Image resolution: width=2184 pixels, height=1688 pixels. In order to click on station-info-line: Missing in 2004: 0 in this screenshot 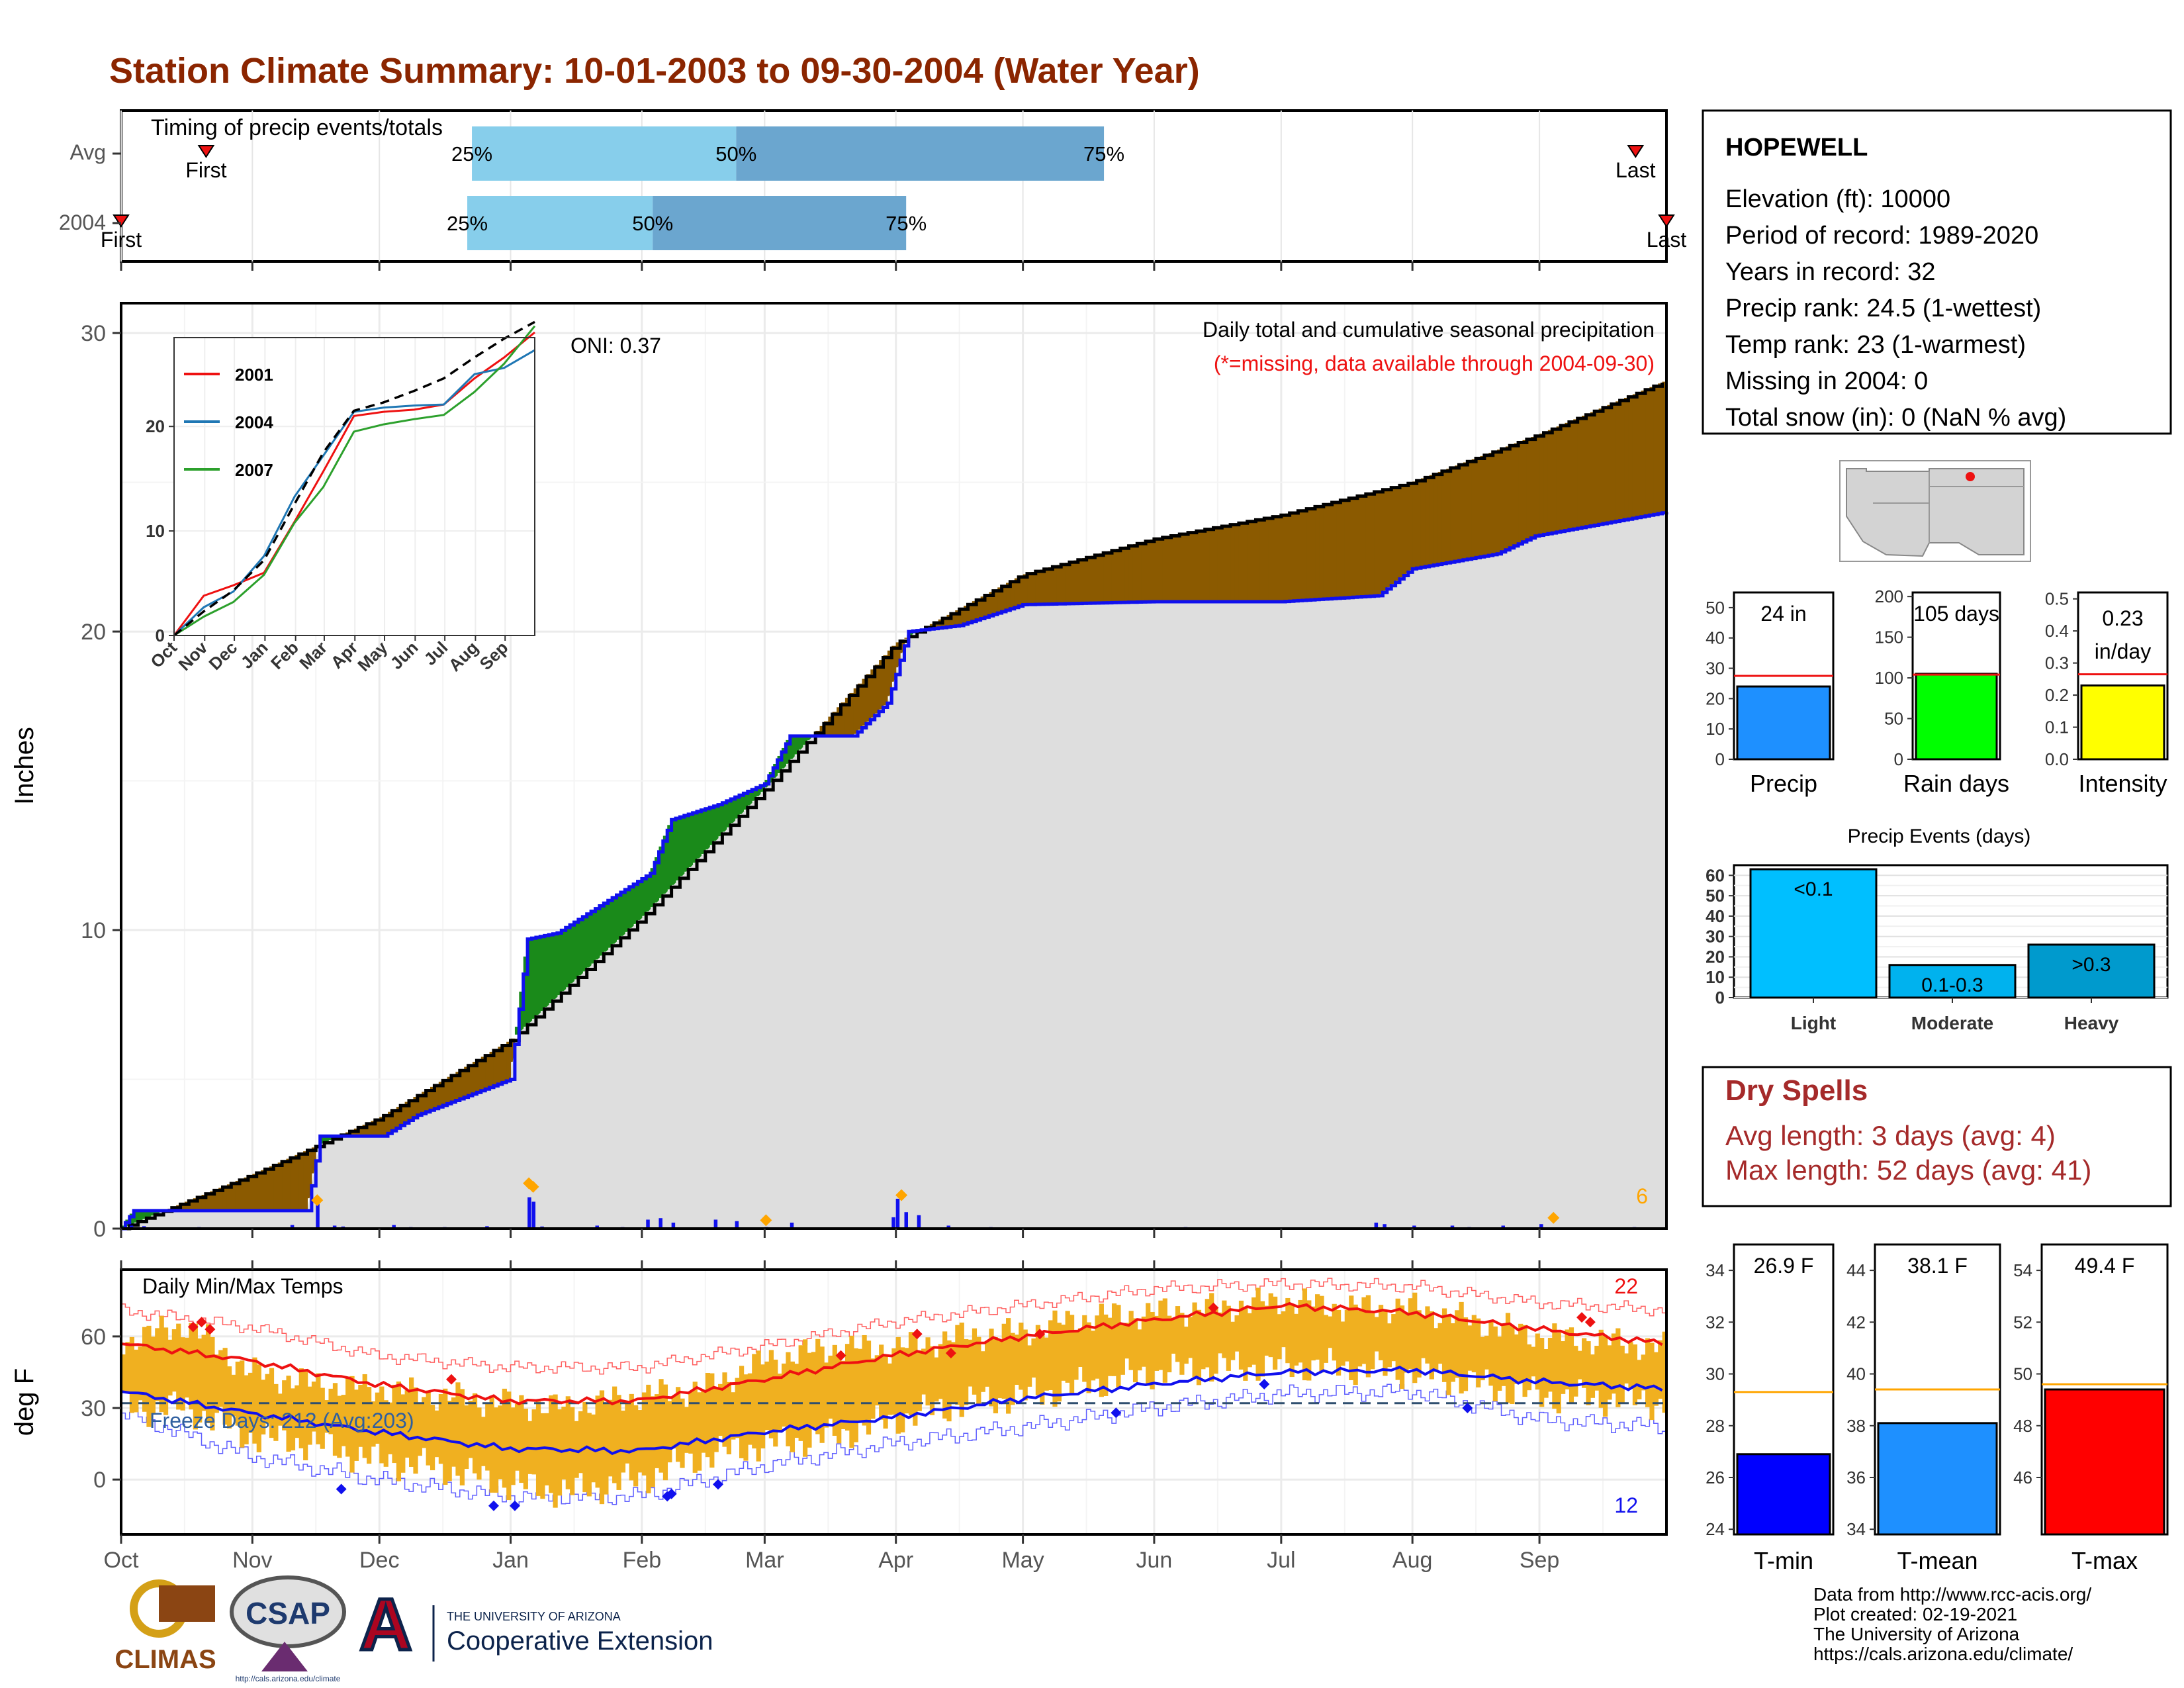, I will do `click(1826, 381)`.